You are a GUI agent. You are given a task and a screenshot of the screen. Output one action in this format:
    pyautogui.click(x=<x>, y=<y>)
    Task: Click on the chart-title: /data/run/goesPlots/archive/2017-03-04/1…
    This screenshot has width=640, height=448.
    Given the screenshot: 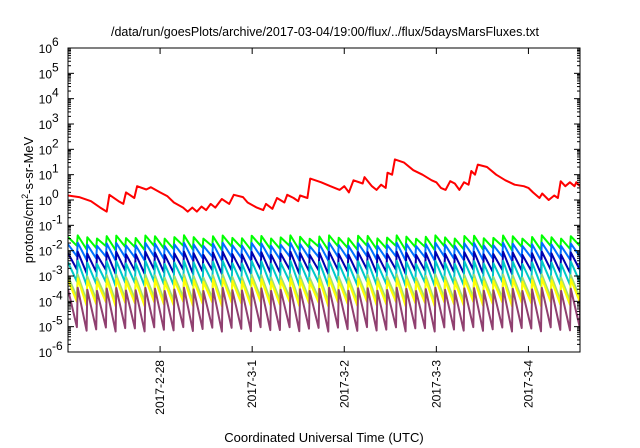 What is the action you would take?
    pyautogui.click(x=325, y=32)
    